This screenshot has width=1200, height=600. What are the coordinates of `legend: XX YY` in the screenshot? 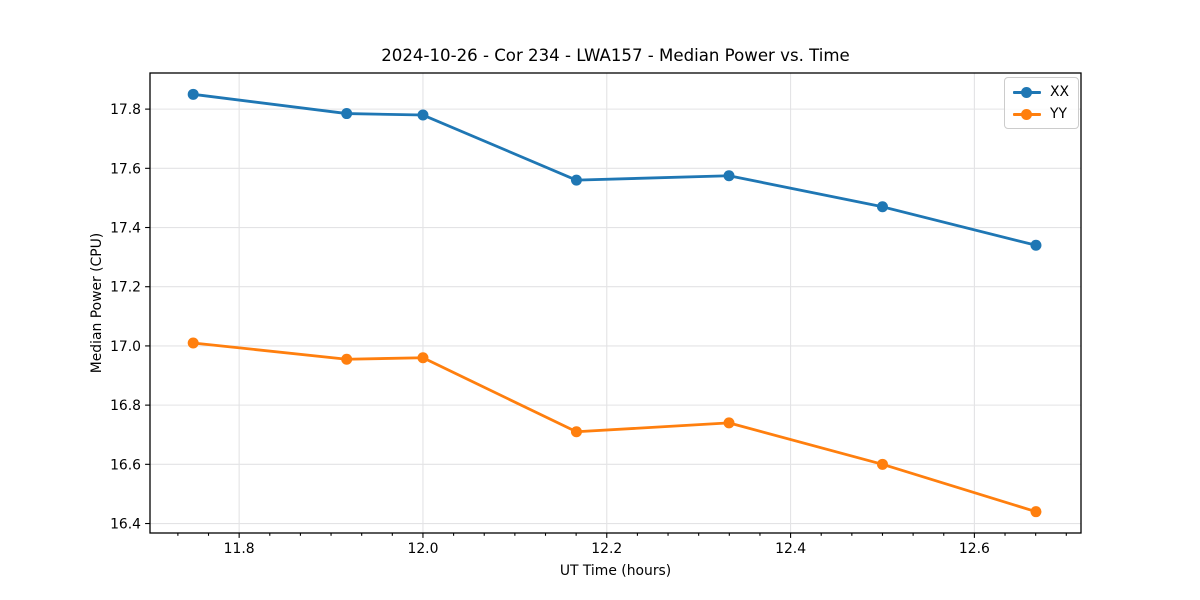 It's located at (1042, 103).